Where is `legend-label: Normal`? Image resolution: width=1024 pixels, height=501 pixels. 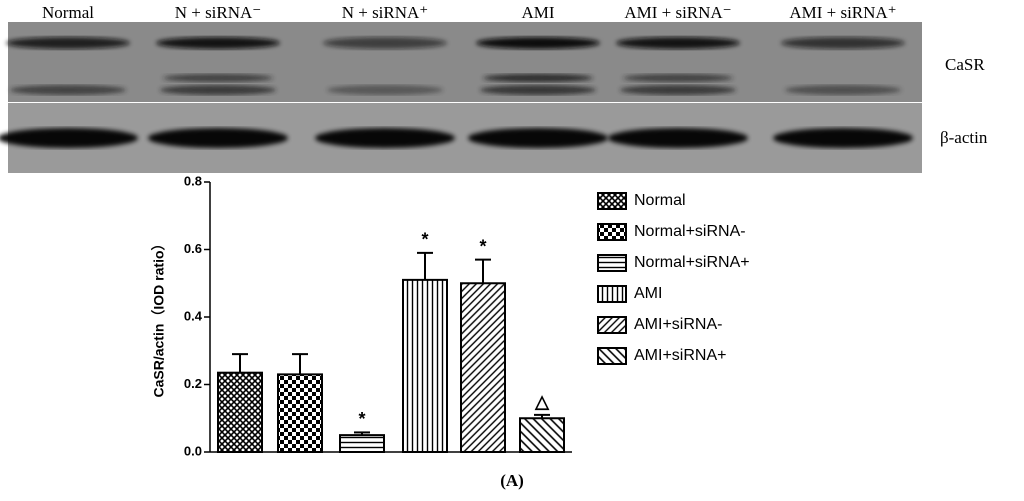 legend-label: Normal is located at coordinates (660, 200).